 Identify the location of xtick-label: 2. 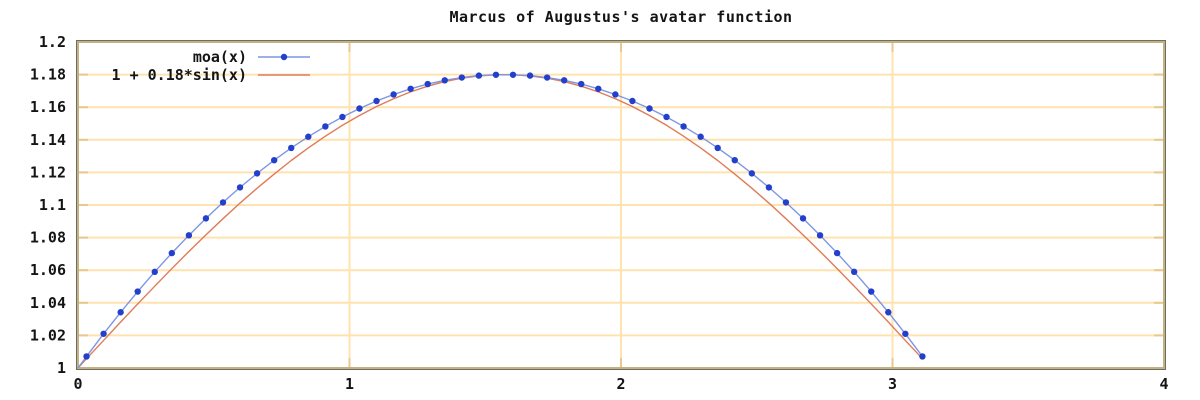
(620, 384).